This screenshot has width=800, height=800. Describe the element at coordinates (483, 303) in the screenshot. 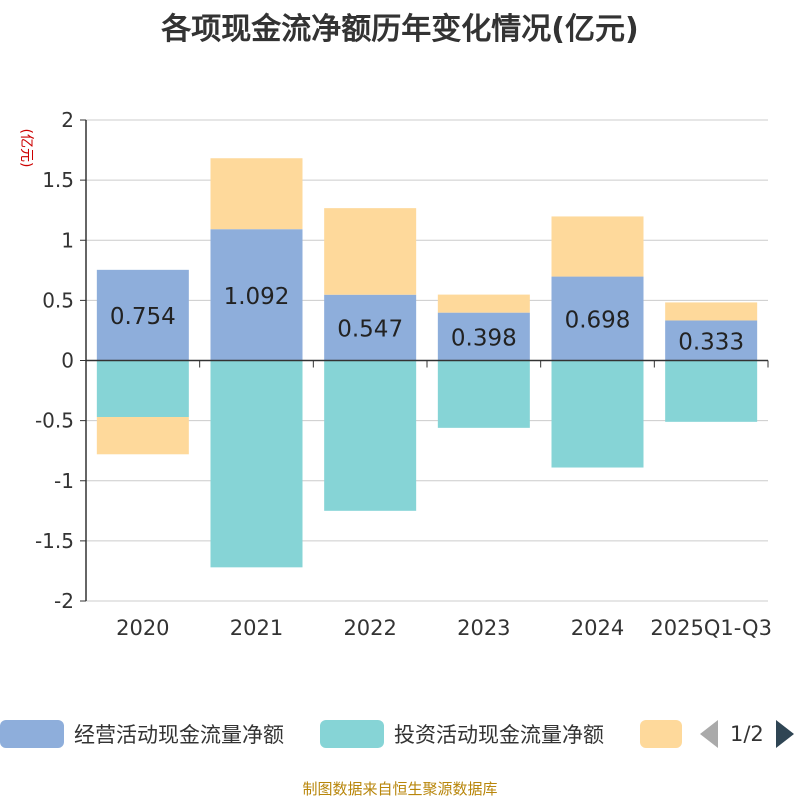

I see `bar-financing-2023` at that location.